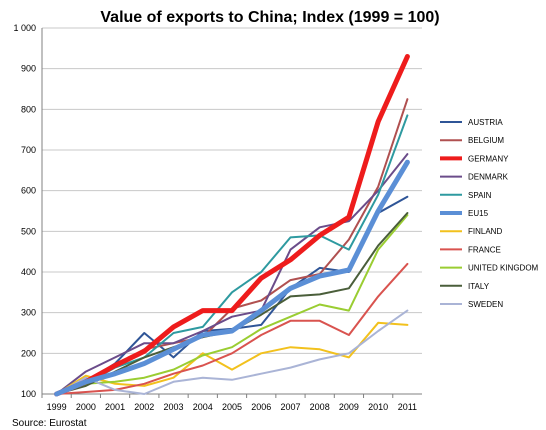  What do you see at coordinates (57, 407) in the screenshot?
I see `x-tick-label: 1999` at bounding box center [57, 407].